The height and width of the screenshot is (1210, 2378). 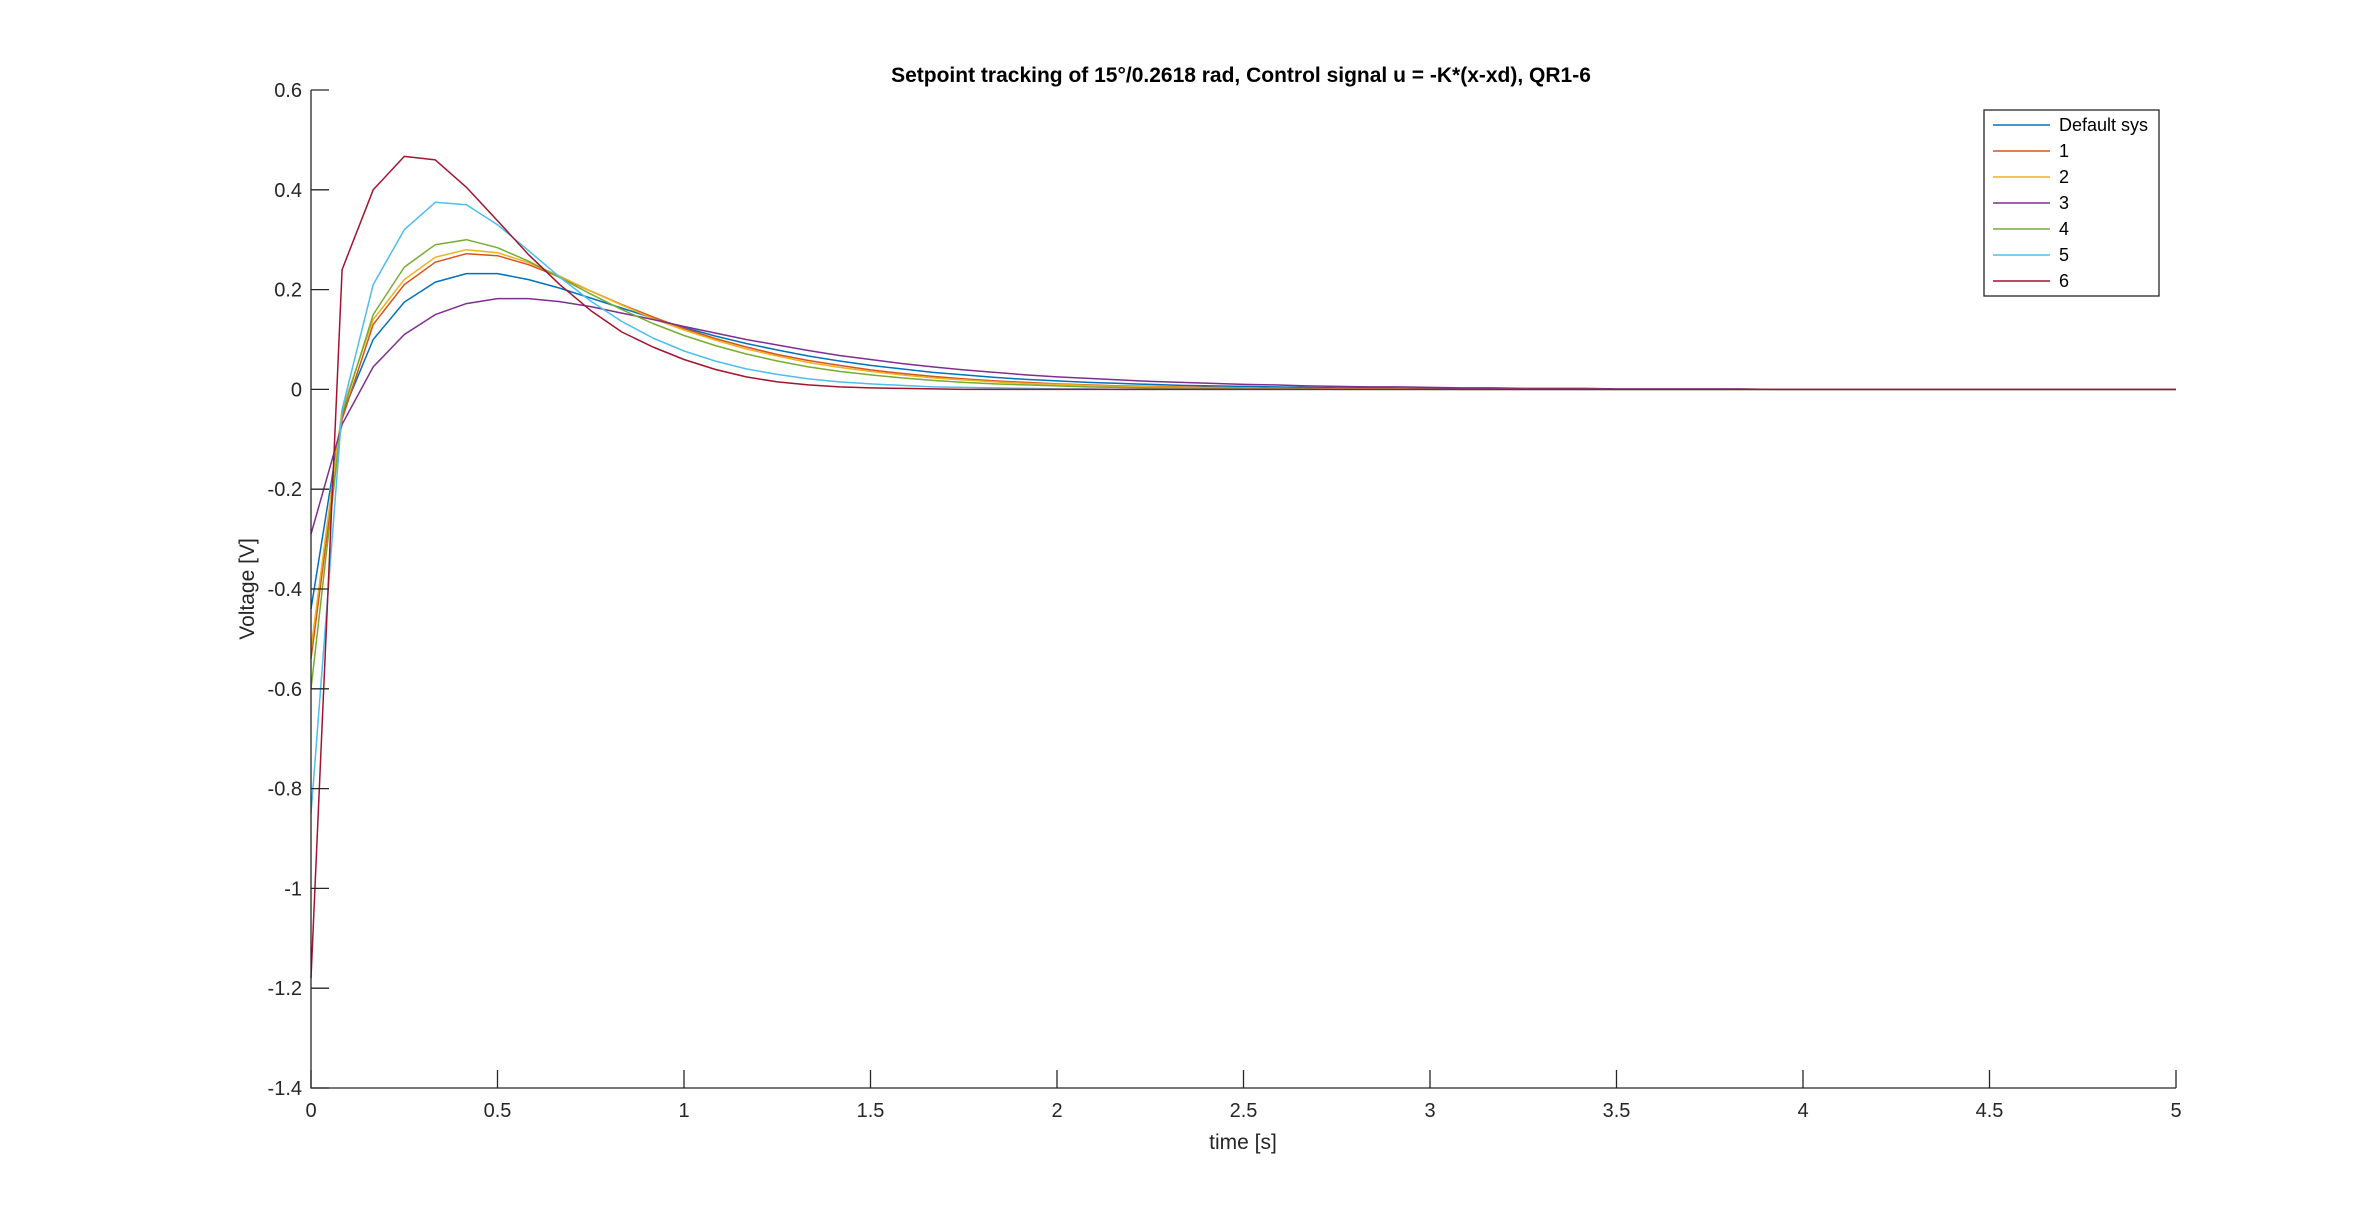 I want to click on y-tick-label: 0, so click(x=296, y=390).